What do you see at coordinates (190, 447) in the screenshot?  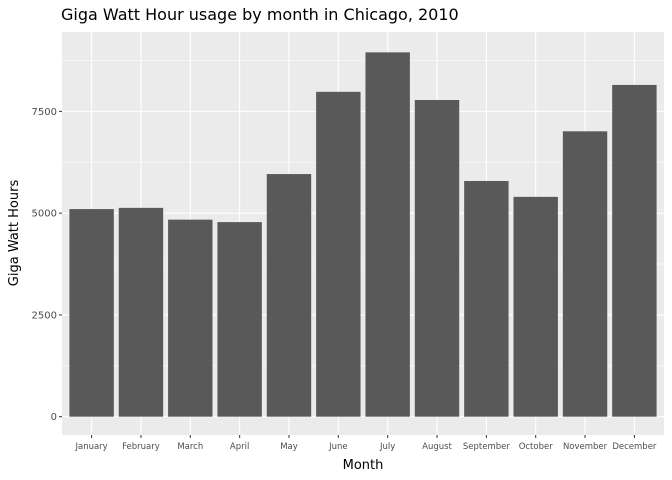 I see `x-tick-label-march: March` at bounding box center [190, 447].